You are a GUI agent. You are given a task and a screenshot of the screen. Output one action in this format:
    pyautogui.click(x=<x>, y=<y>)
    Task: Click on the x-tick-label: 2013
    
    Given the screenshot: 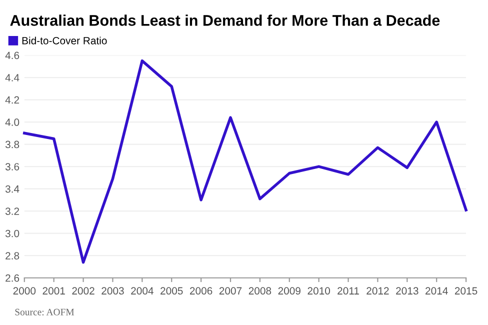 What is the action you would take?
    pyautogui.click(x=407, y=291)
    